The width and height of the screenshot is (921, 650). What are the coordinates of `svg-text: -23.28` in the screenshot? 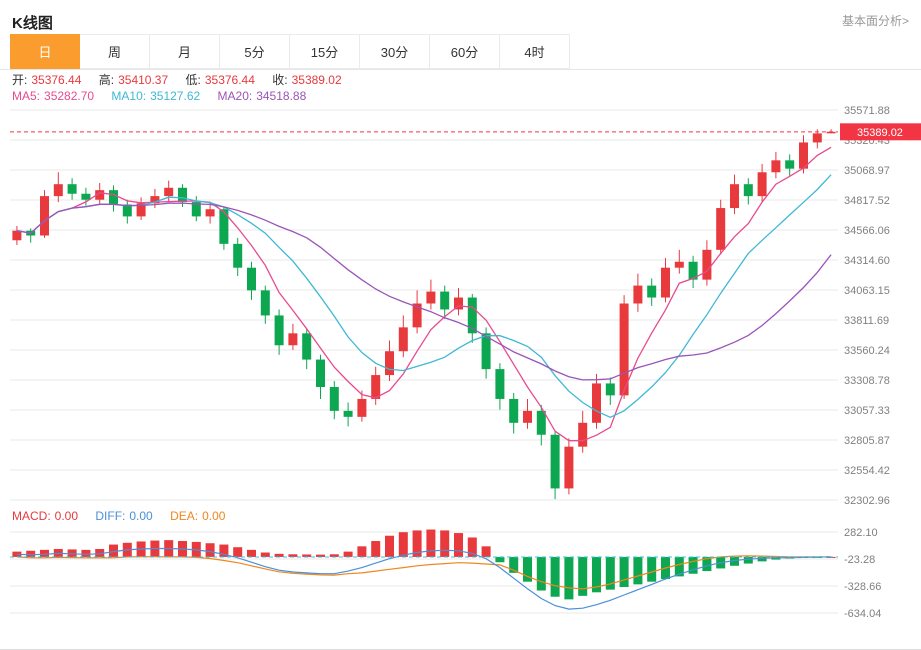 It's located at (859, 560).